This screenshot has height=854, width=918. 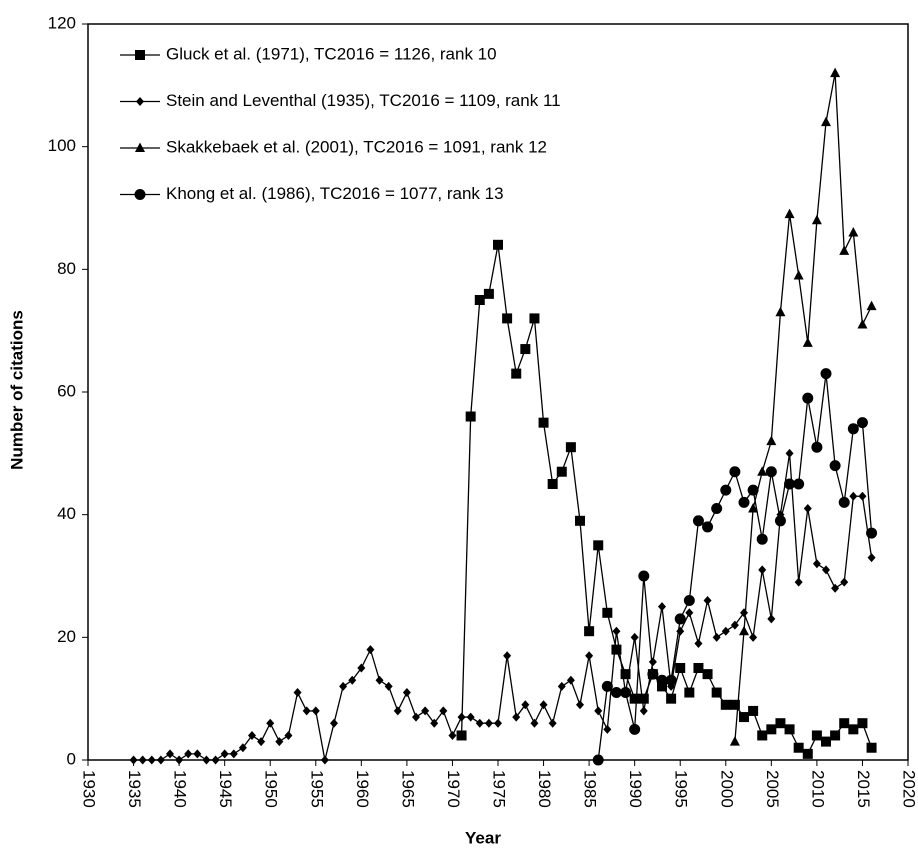 What do you see at coordinates (316, 789) in the screenshot?
I see `x-tick-label: 1955` at bounding box center [316, 789].